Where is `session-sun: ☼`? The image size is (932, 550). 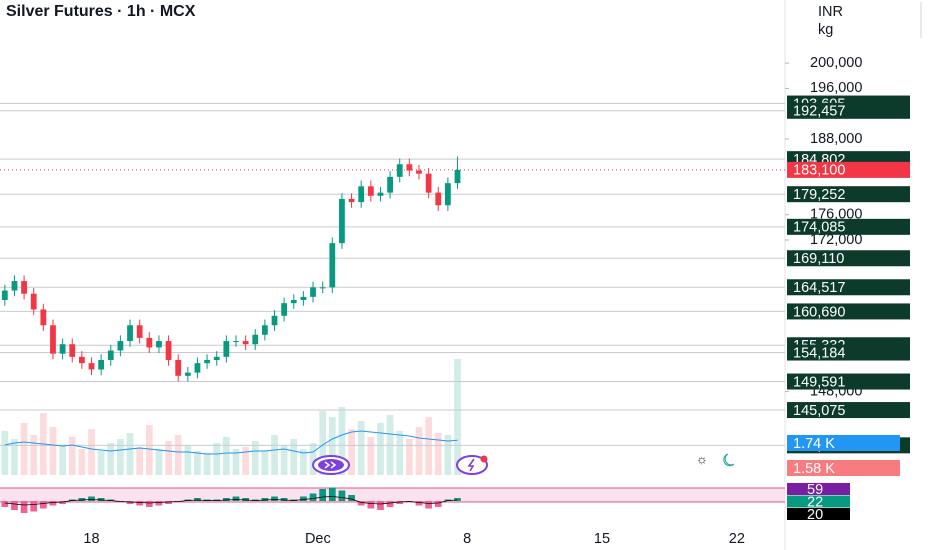
session-sun: ☼ is located at coordinates (702, 458).